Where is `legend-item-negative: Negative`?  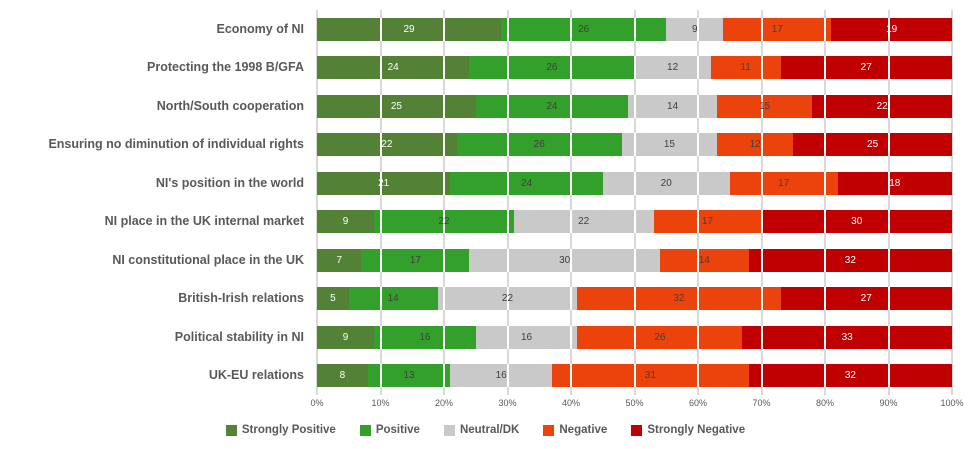
legend-item-negative: Negative is located at coordinates (575, 430).